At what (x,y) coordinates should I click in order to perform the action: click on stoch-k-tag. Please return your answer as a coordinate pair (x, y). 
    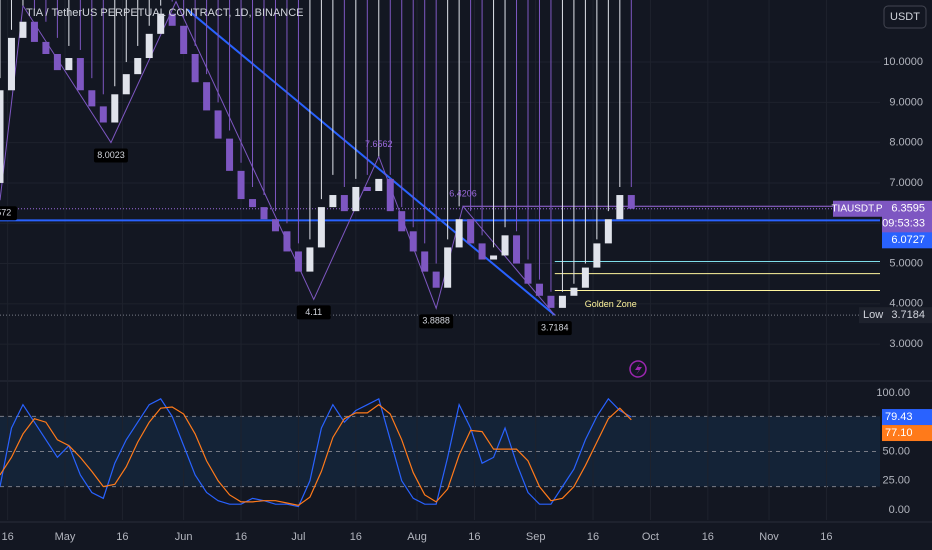
    Looking at the image, I should click on (907, 417).